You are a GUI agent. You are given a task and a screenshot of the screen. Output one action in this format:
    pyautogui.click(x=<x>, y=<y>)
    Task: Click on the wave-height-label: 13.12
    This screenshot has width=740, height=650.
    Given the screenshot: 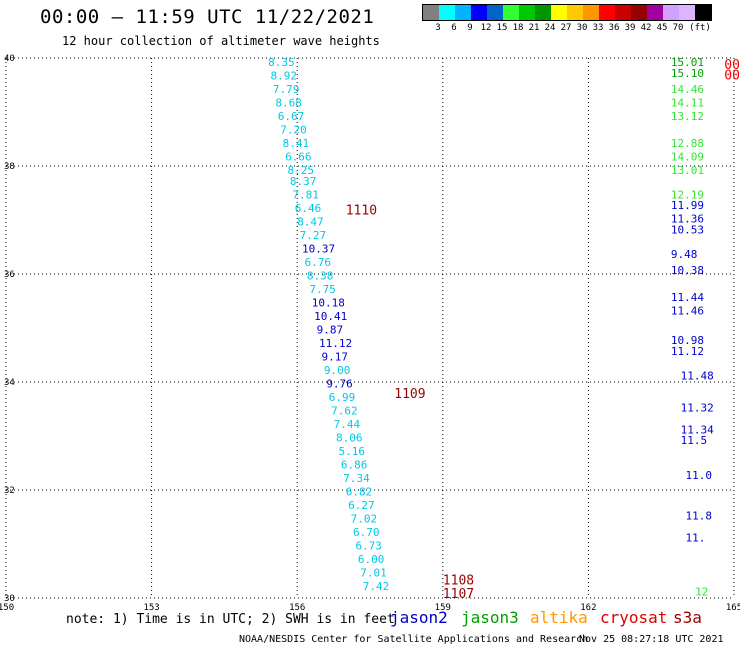 What is the action you would take?
    pyautogui.click(x=687, y=116)
    